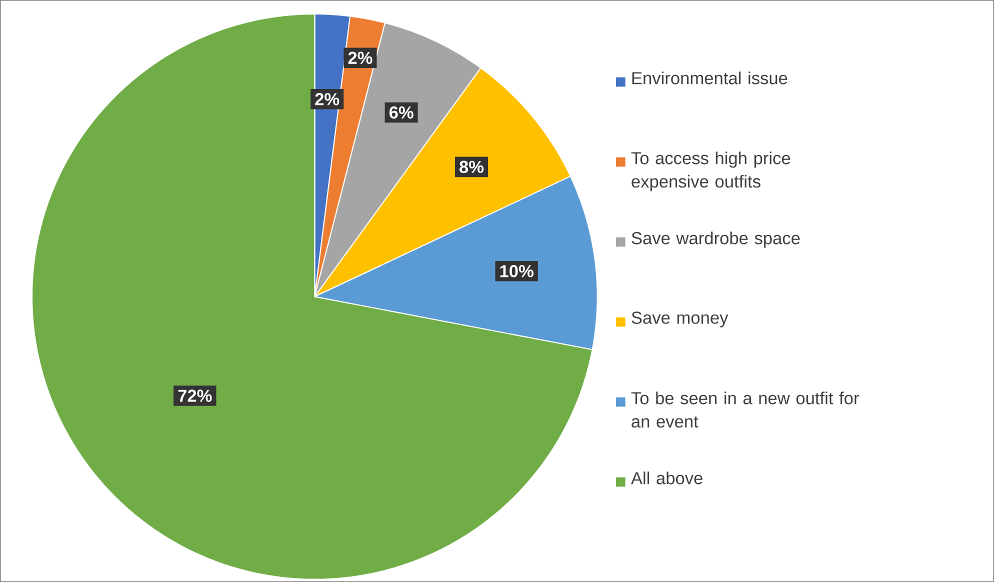  Describe the element at coordinates (666, 478) in the screenshot. I see `legend-label: All above` at that location.